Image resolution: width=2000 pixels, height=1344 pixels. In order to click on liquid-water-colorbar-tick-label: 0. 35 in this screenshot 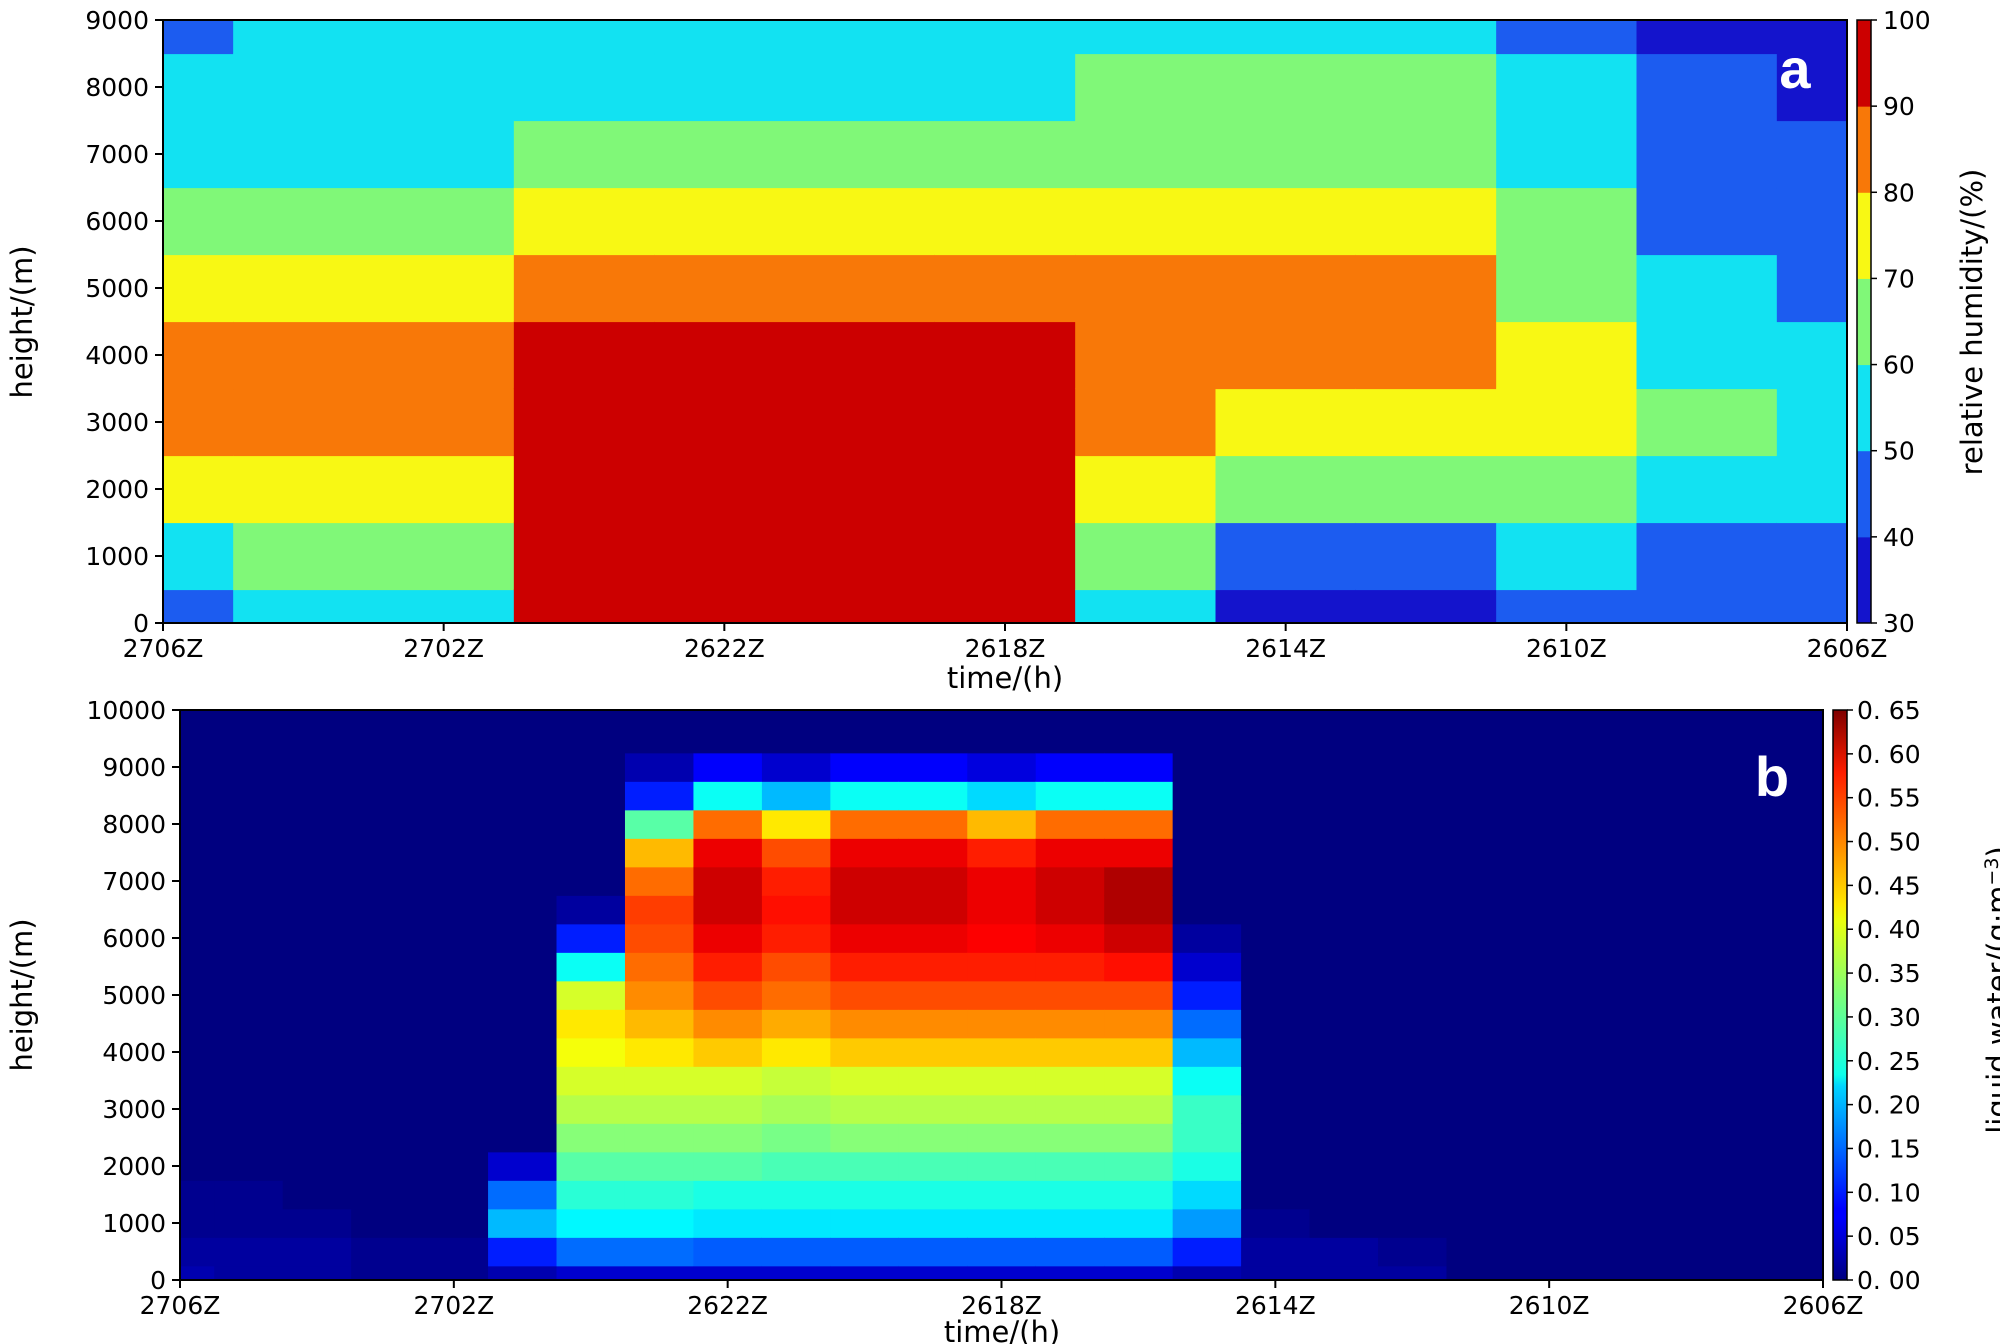, I will do `click(1889, 973)`.